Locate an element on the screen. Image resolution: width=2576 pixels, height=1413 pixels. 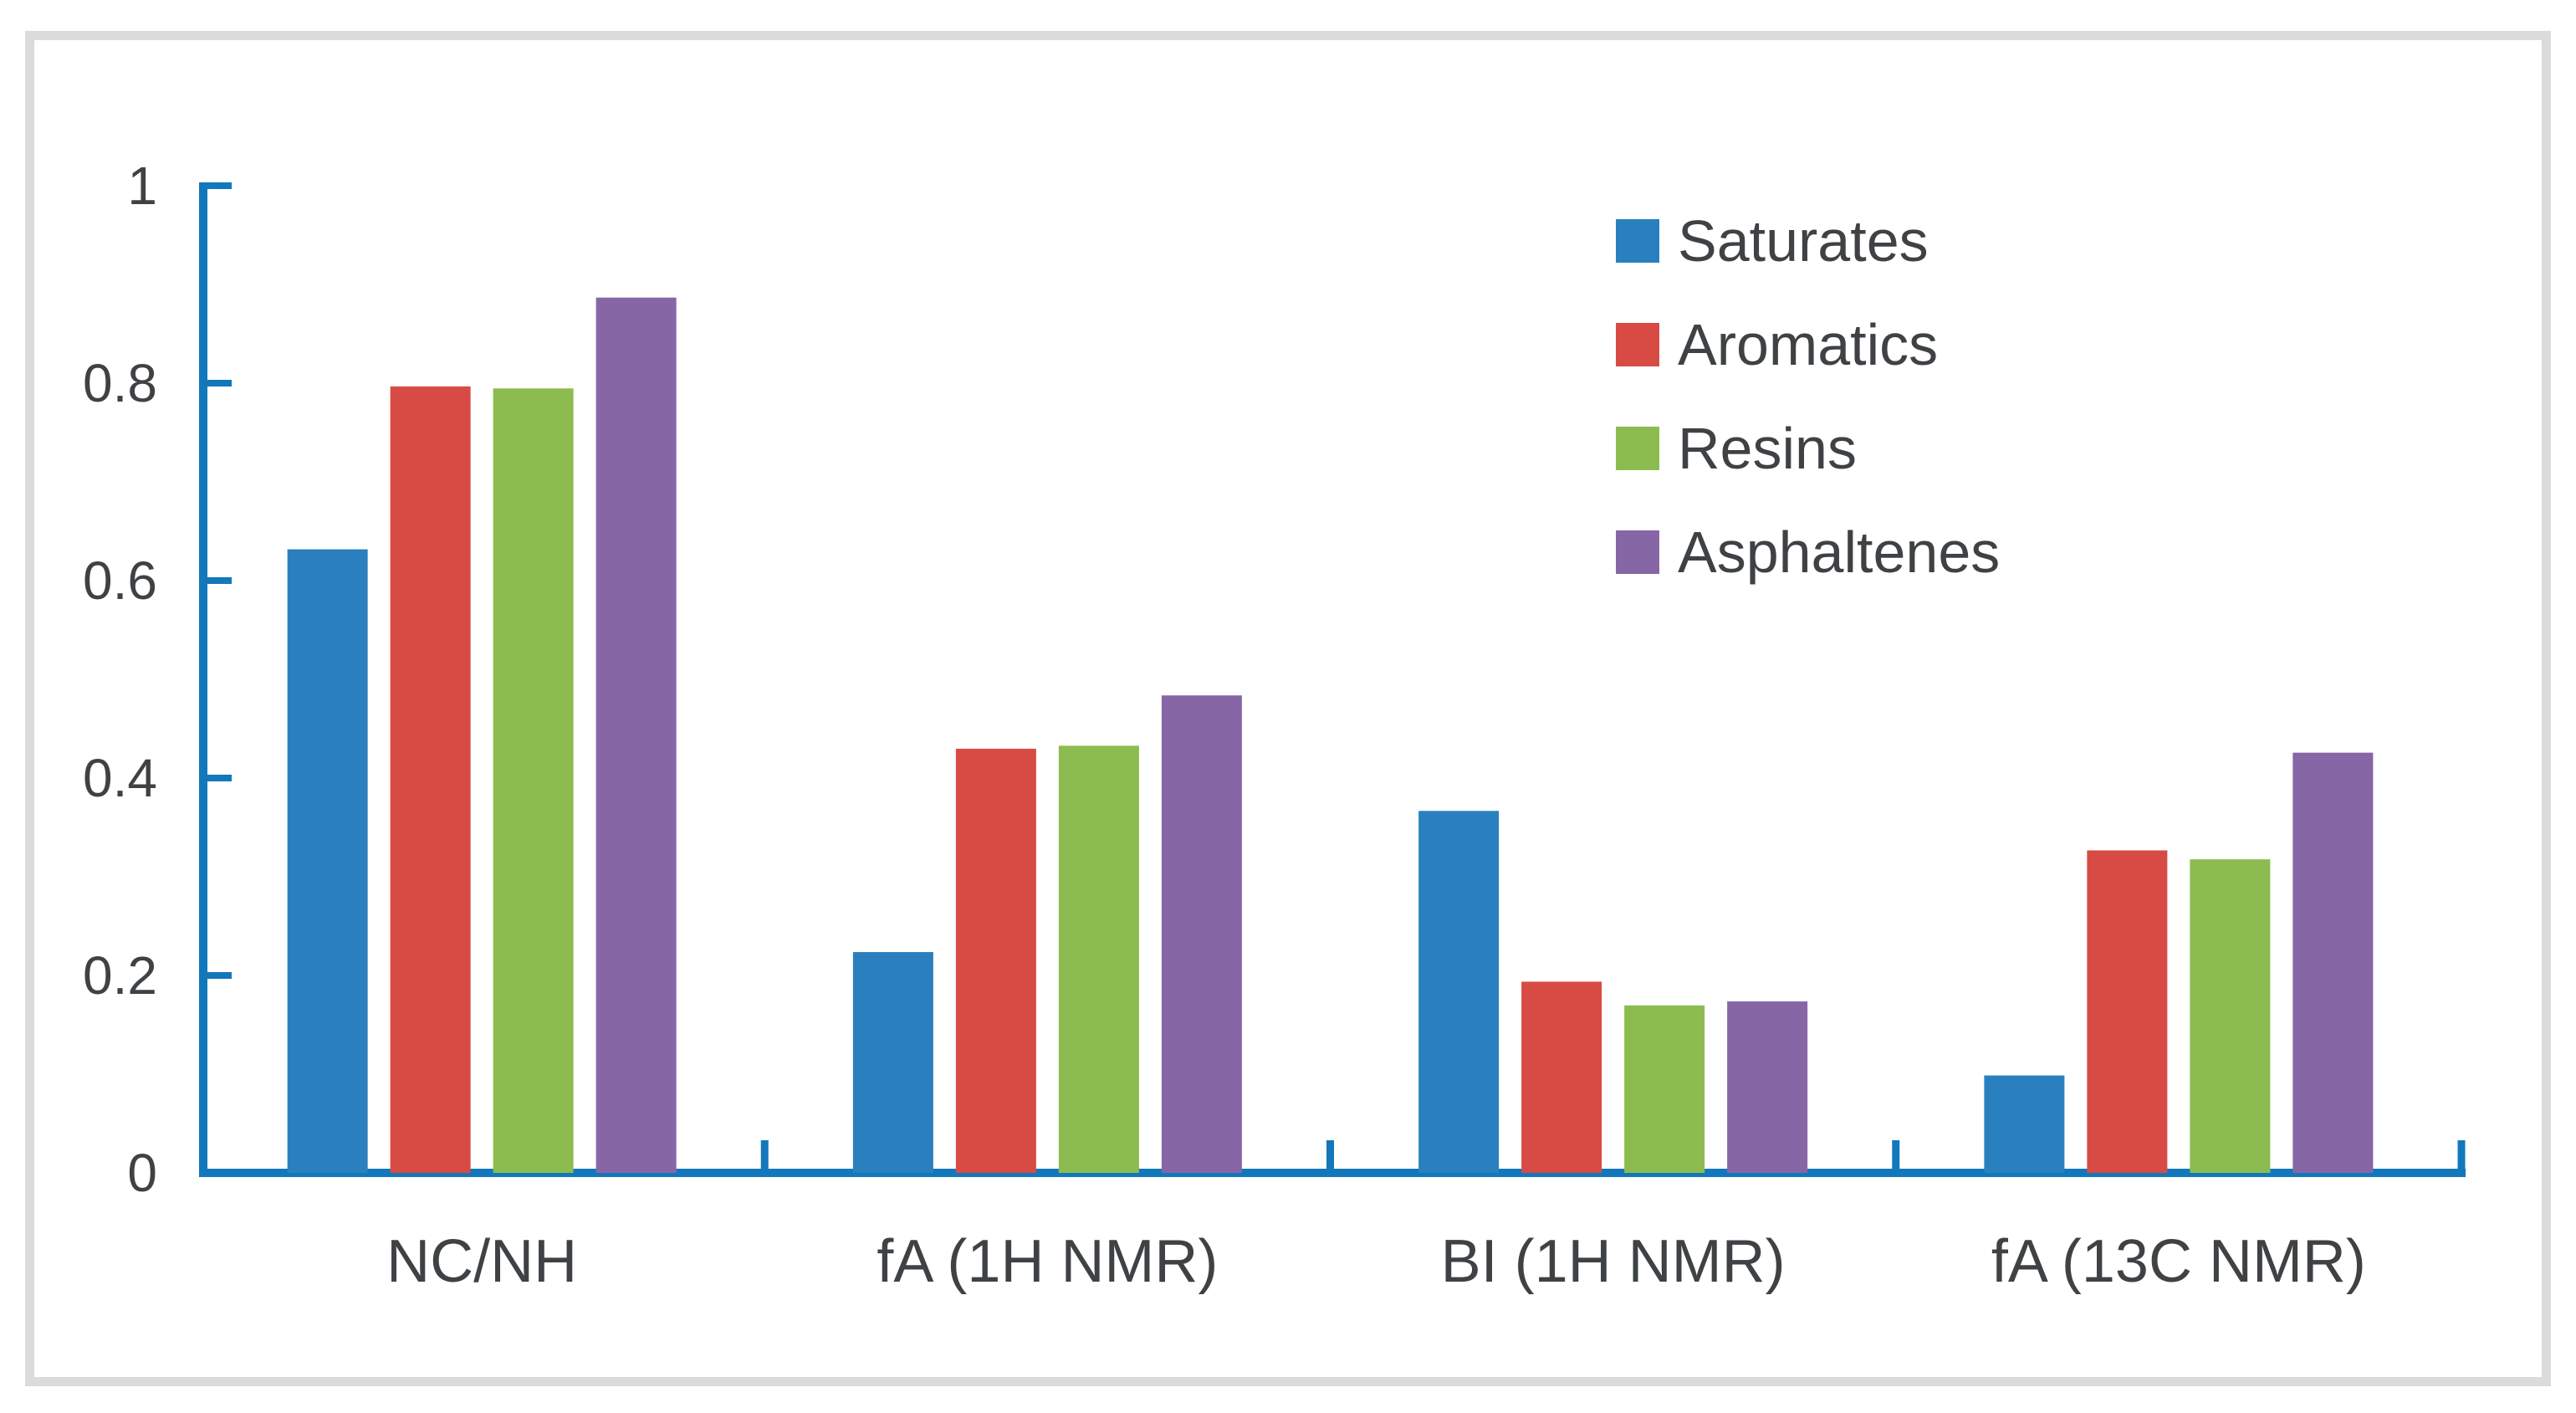
legend-swatch-resins is located at coordinates (1637, 449).